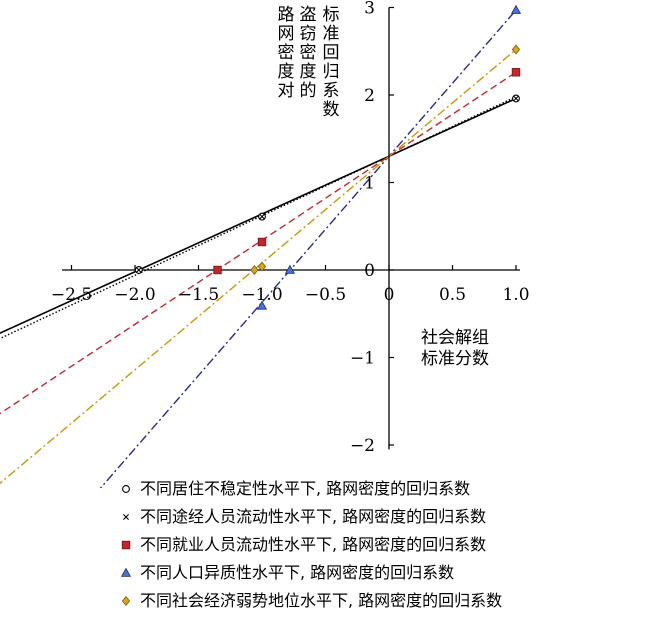 The image size is (650, 621). Describe the element at coordinates (313, 516) in the screenshot. I see `legend-entry-2: 不同途经人员流动性水平下, 路网密度的回归系数` at that location.